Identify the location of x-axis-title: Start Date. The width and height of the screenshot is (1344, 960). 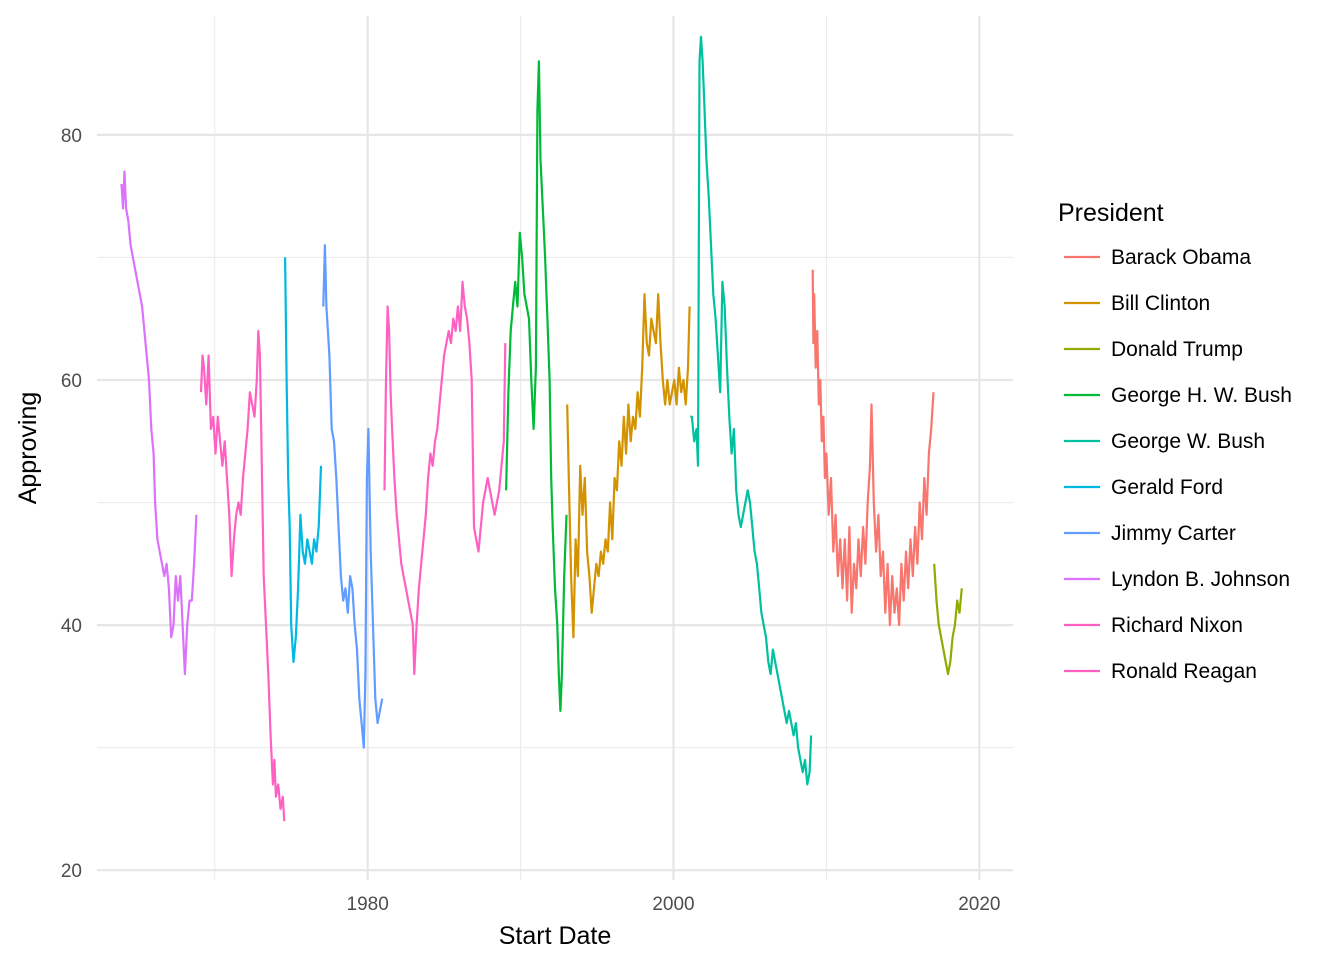
(555, 936).